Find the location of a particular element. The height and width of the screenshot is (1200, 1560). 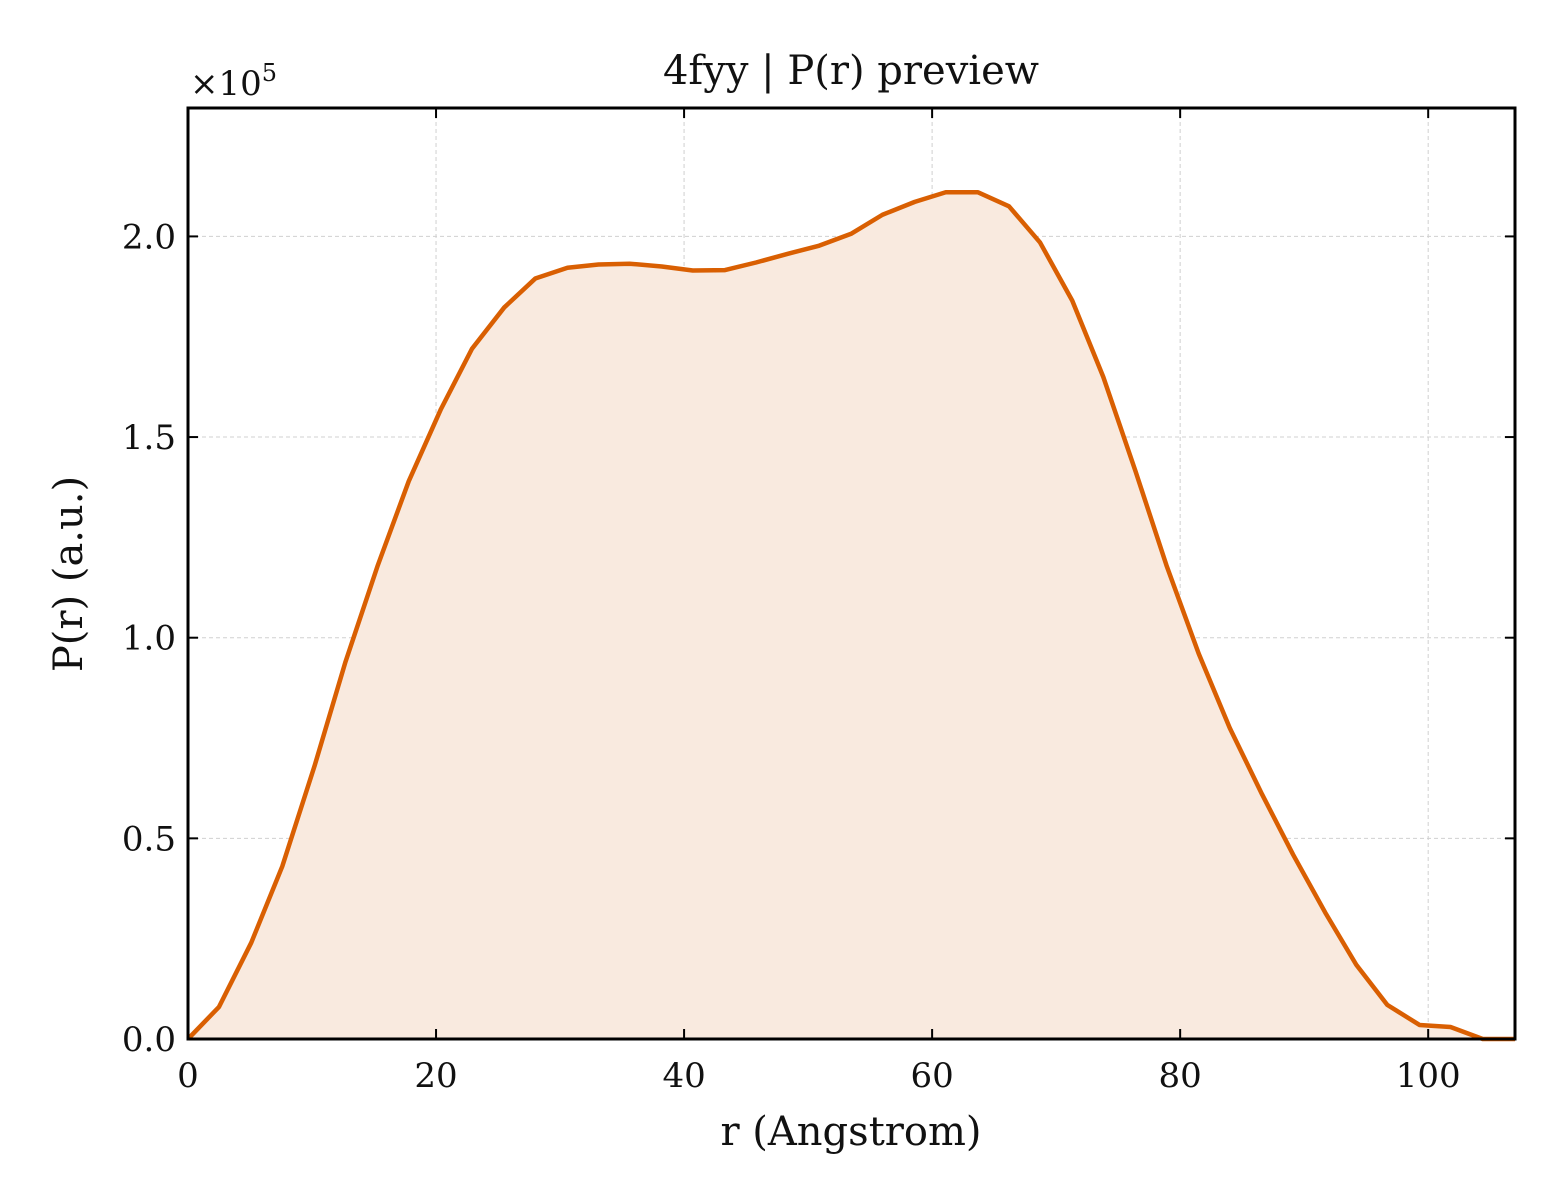

y-tick-label: 2.0 is located at coordinates (149, 237).